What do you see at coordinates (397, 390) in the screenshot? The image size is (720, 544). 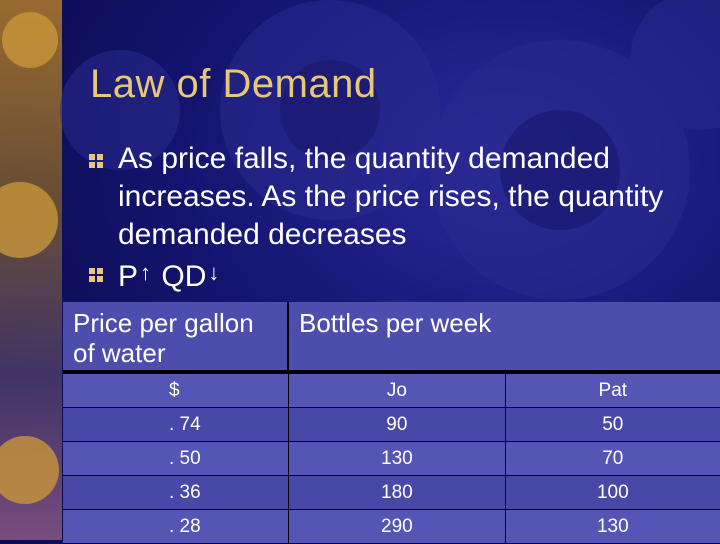 I see `column-header-jo: Jo` at bounding box center [397, 390].